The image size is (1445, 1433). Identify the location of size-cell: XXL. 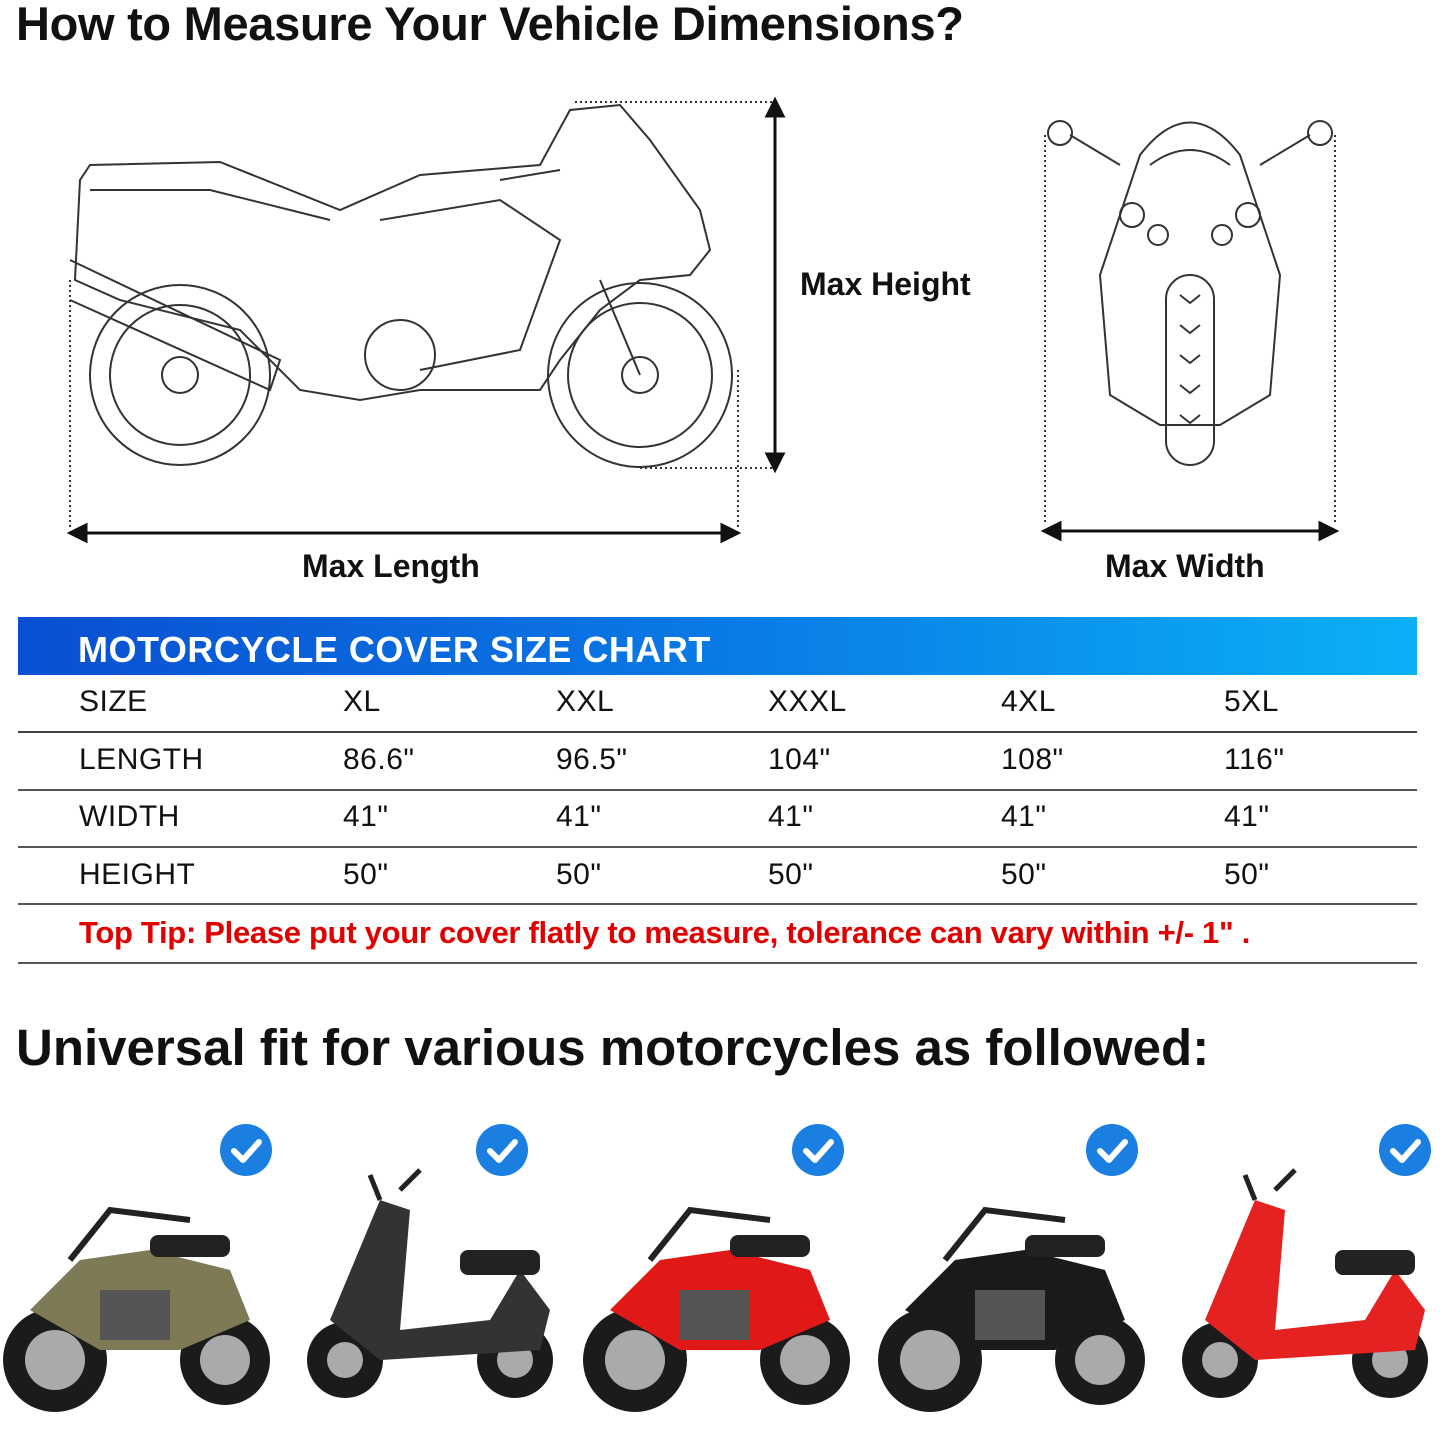
(585, 701).